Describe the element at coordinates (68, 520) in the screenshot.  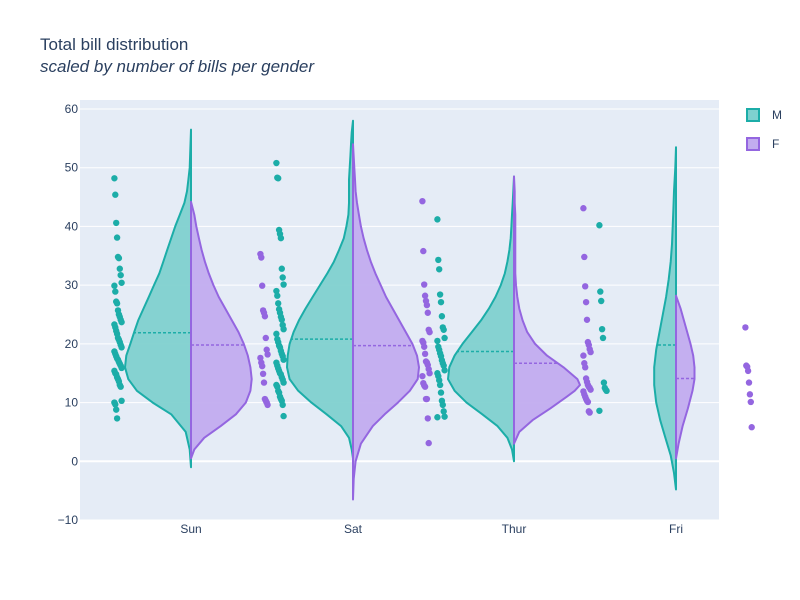
I see `y-tick-label: −10` at that location.